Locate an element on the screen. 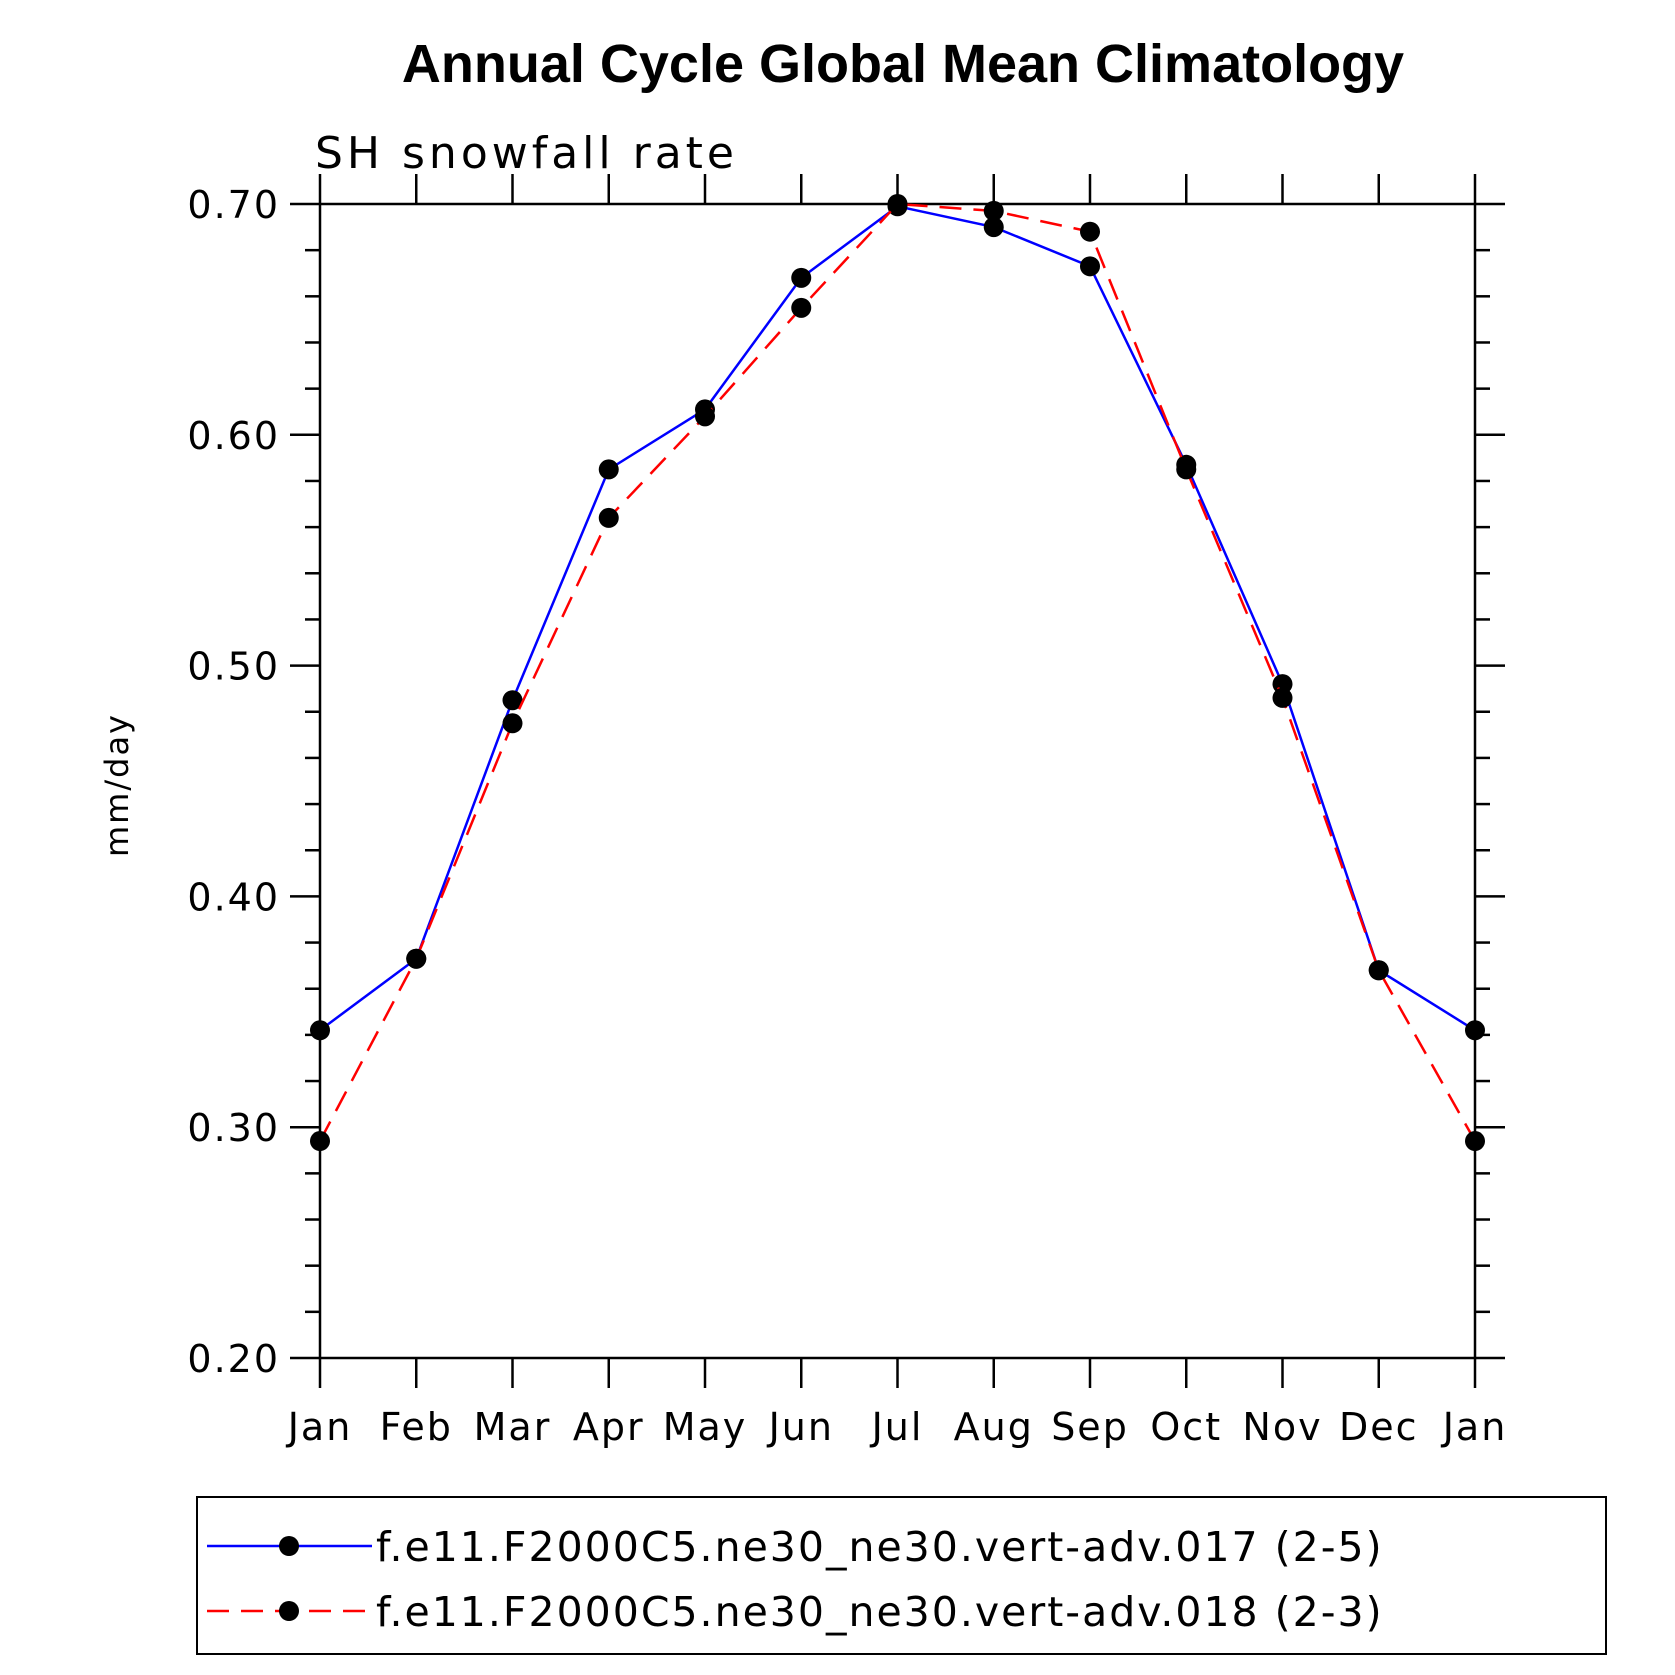 The height and width of the screenshot is (1675, 1675). x-tick-label: May is located at coordinates (705, 1427).